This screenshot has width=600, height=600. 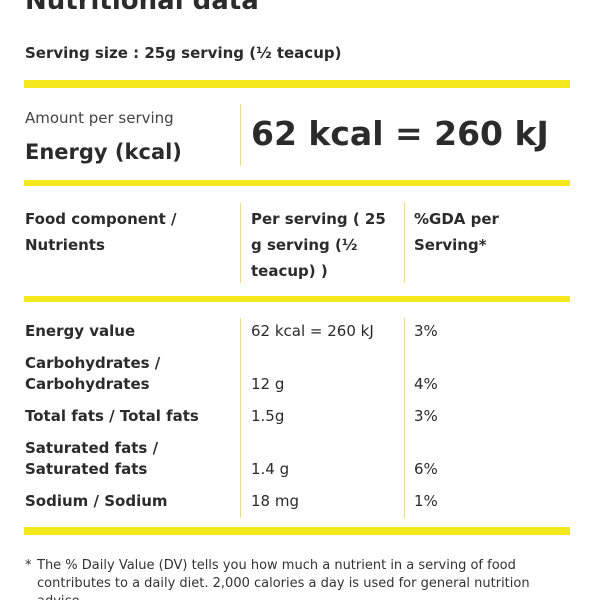 What do you see at coordinates (142, 8) in the screenshot?
I see `page-title: Nutritional data` at bounding box center [142, 8].